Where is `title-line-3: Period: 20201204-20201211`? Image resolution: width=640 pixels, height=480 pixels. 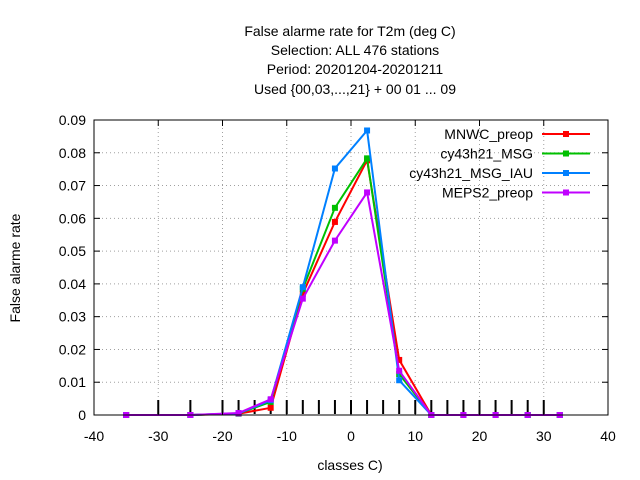
title-line-3: Period: 20201204-20201211 is located at coordinates (355, 69).